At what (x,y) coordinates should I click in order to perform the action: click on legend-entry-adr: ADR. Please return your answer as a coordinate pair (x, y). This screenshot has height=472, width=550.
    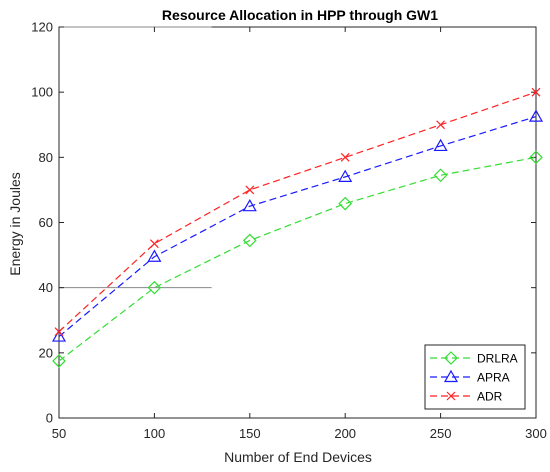
    Looking at the image, I should click on (466, 397).